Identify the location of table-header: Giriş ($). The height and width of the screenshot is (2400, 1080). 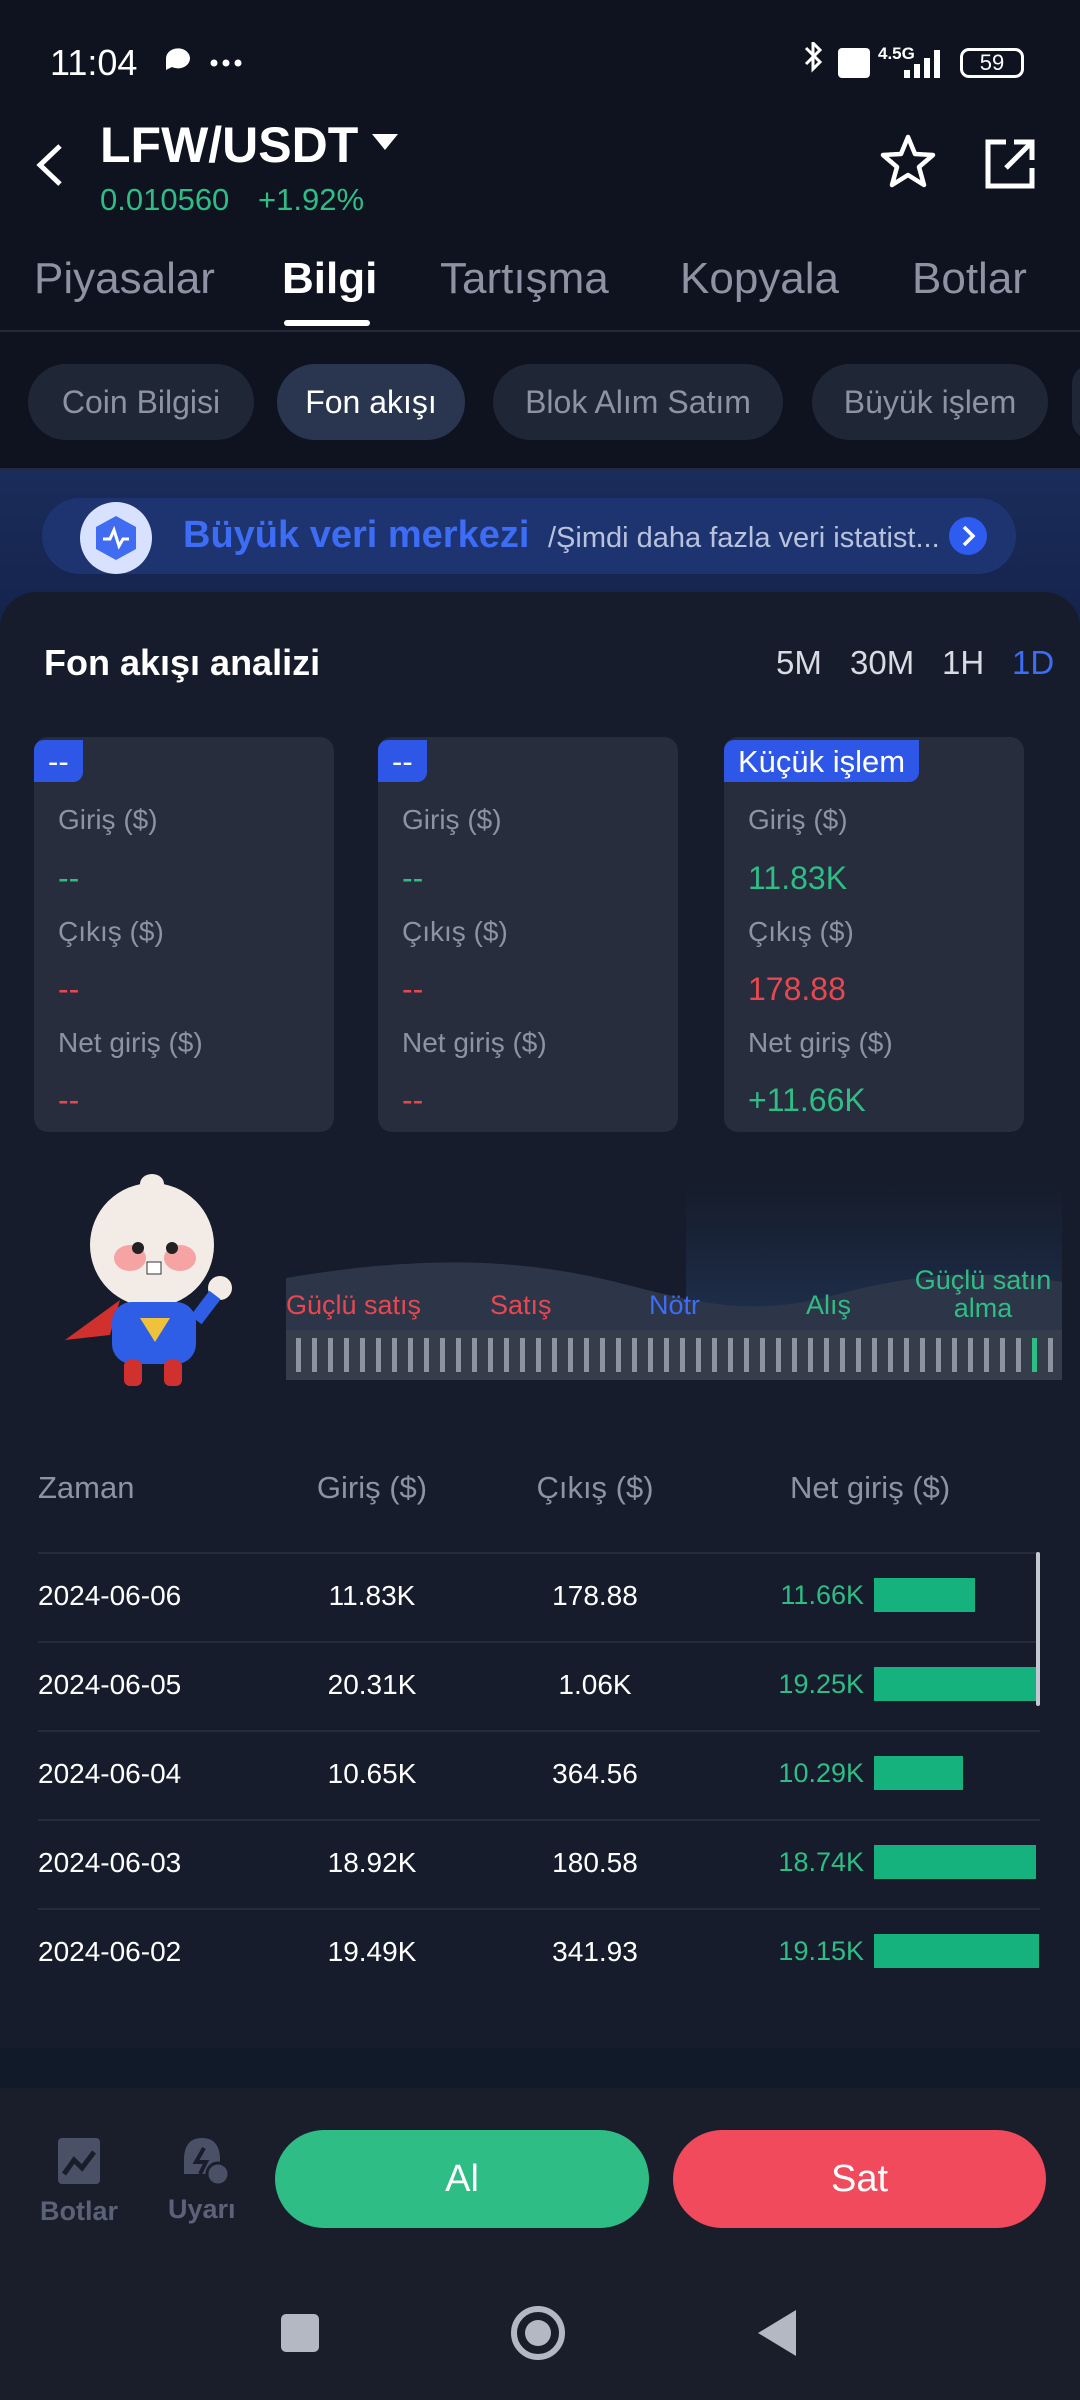
(372, 1487).